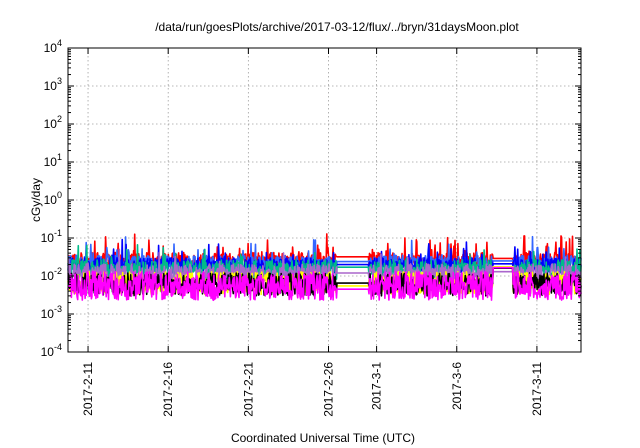  Describe the element at coordinates (53, 46) in the screenshot. I see `y-tick-label: 10⁴` at that location.